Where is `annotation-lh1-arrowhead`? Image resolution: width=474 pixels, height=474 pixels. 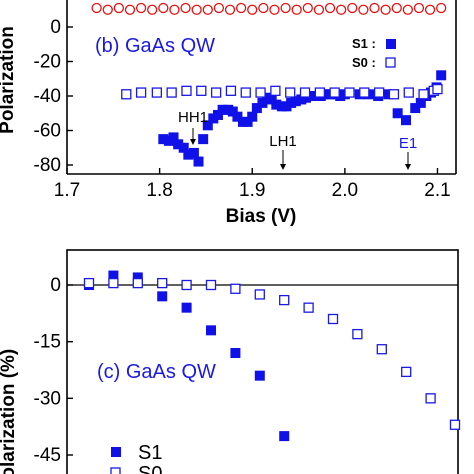
annotation-lh1-arrowhead is located at coordinates (283, 167).